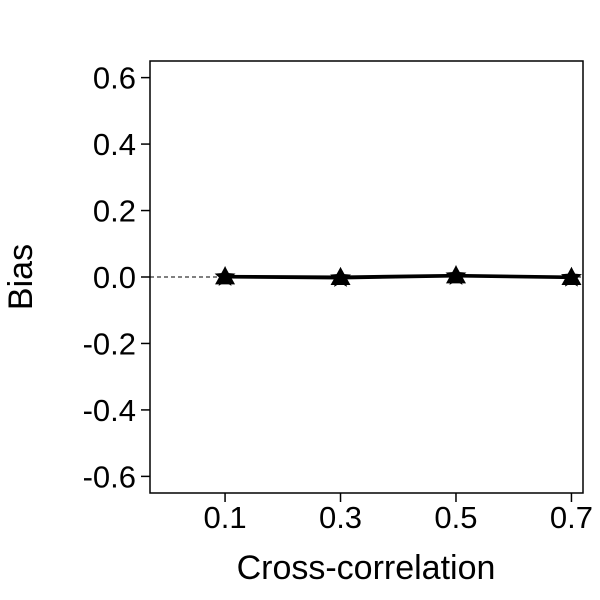 This screenshot has width=600, height=600. What do you see at coordinates (21, 277) in the screenshot?
I see `y-axis-label: Bias` at bounding box center [21, 277].